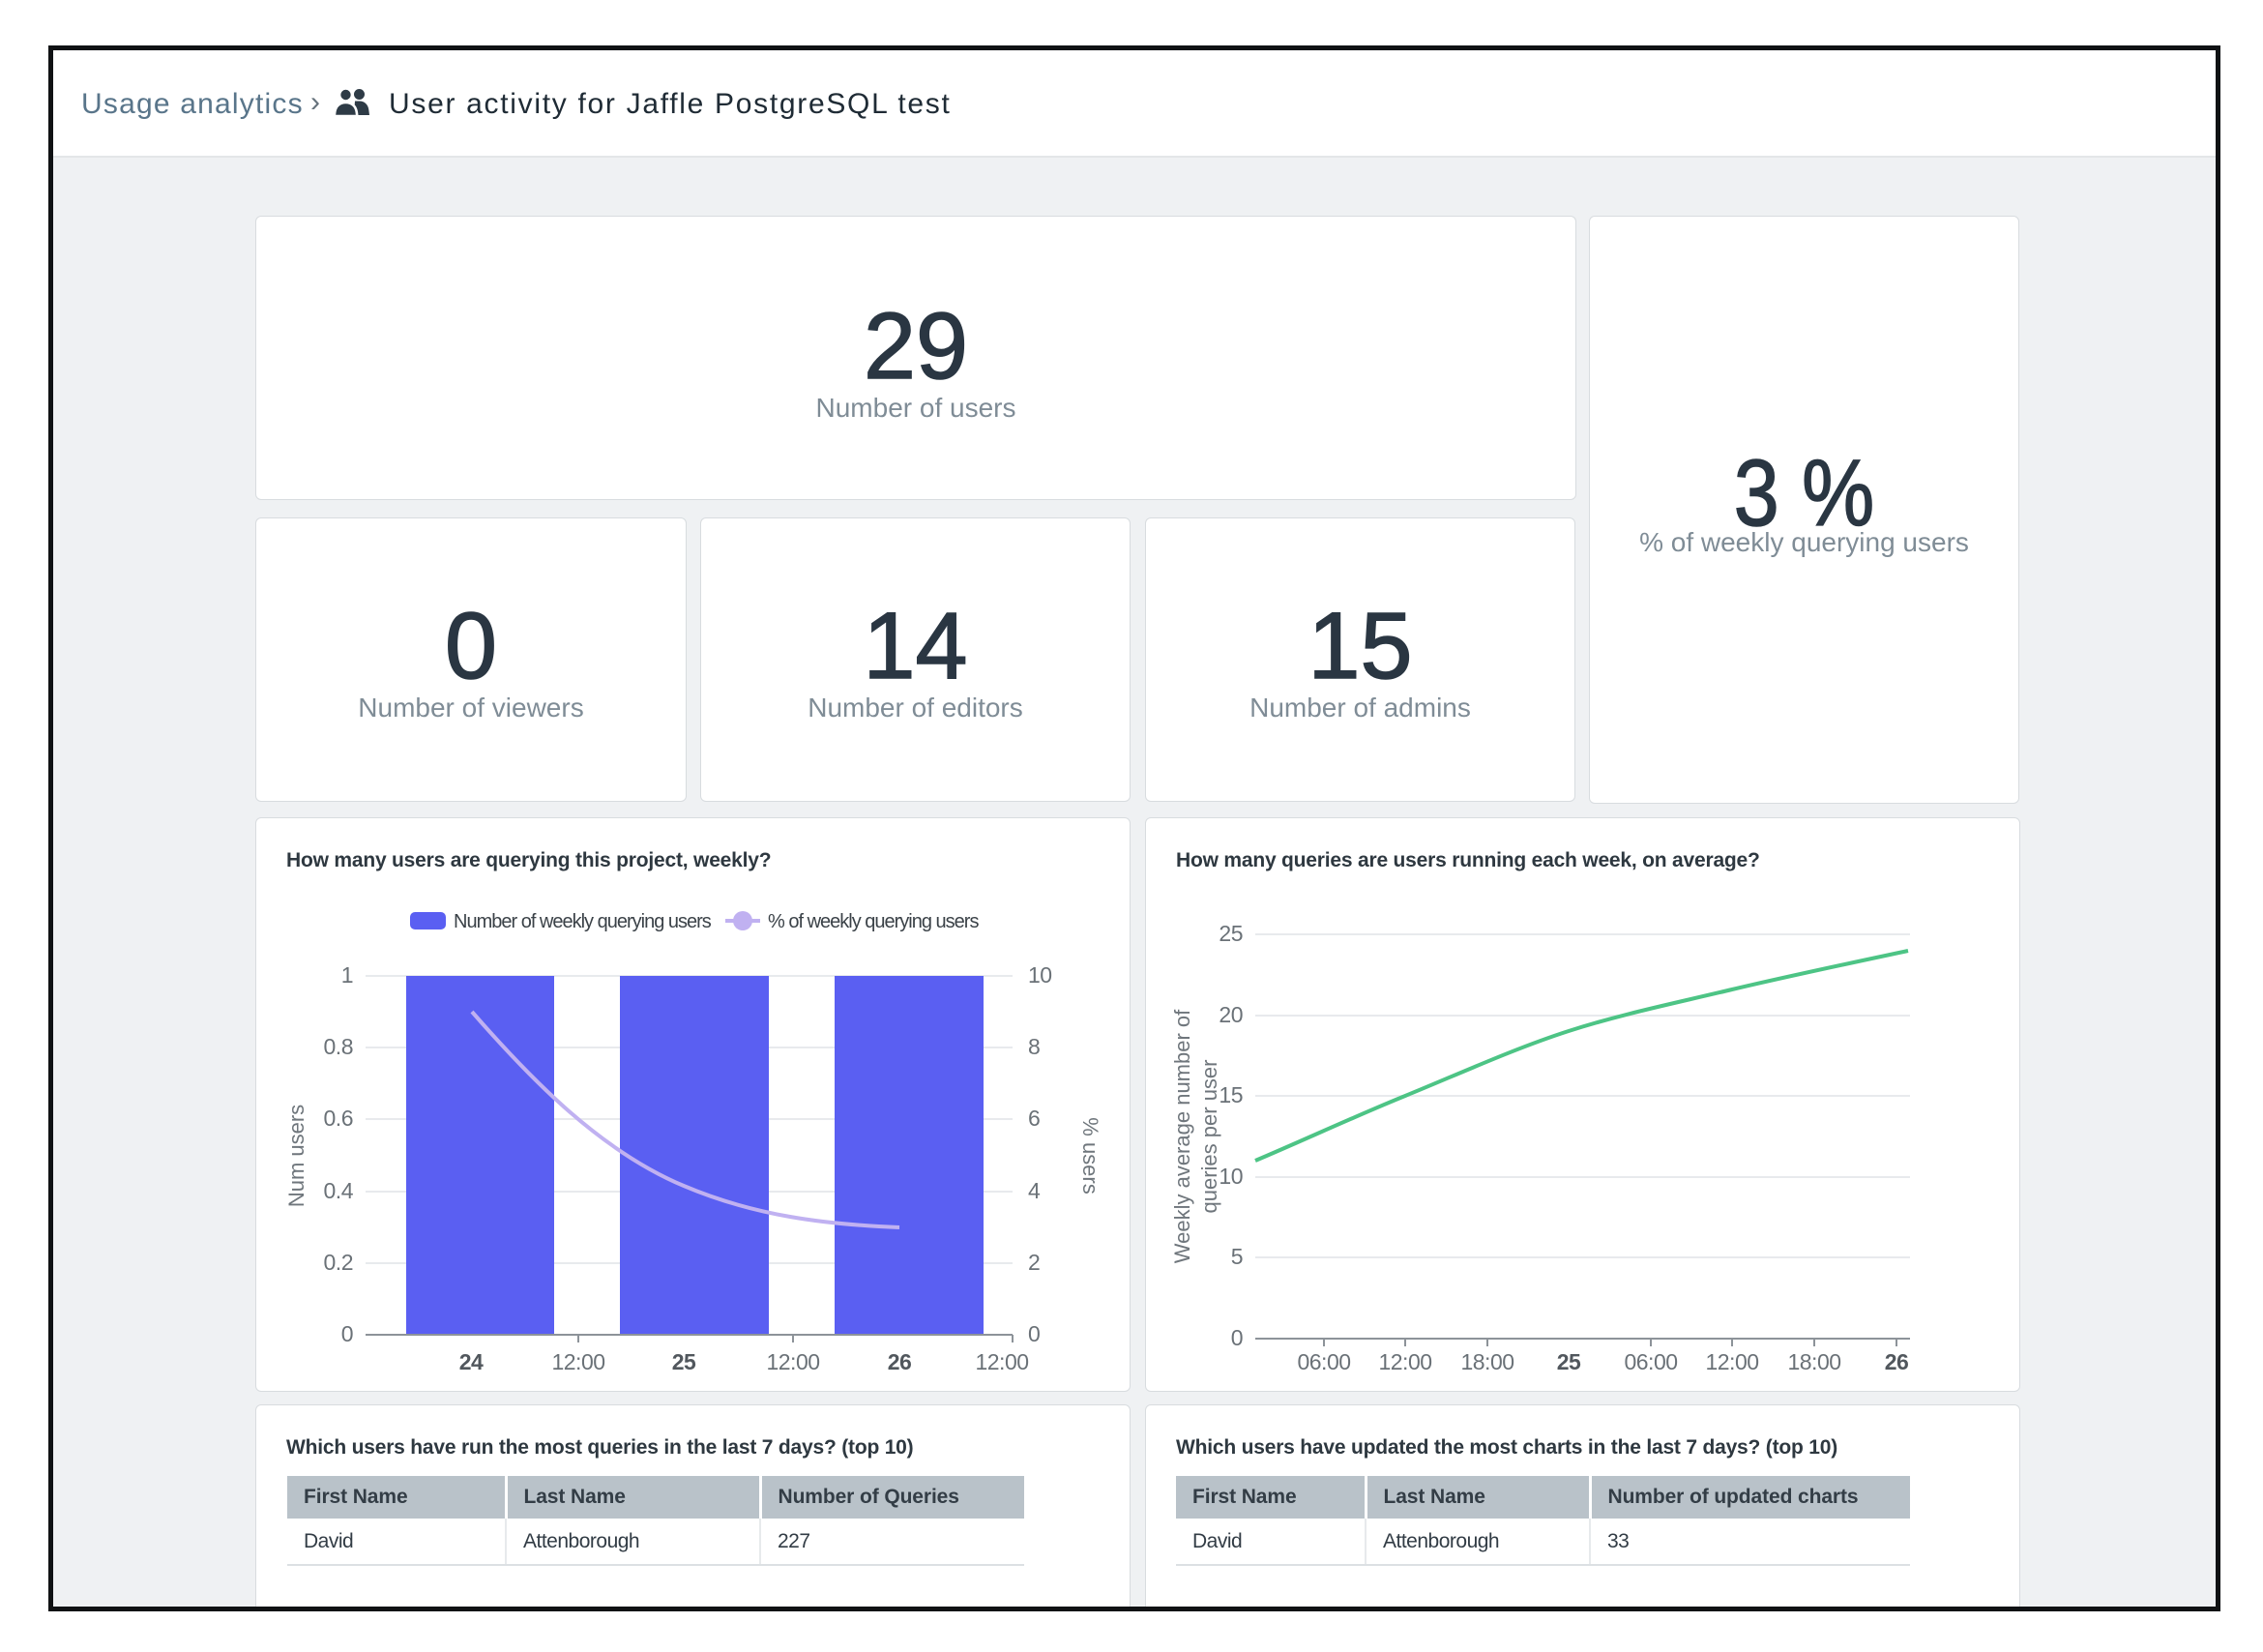  I want to click on svg-text: 15, so click(1231, 1094).